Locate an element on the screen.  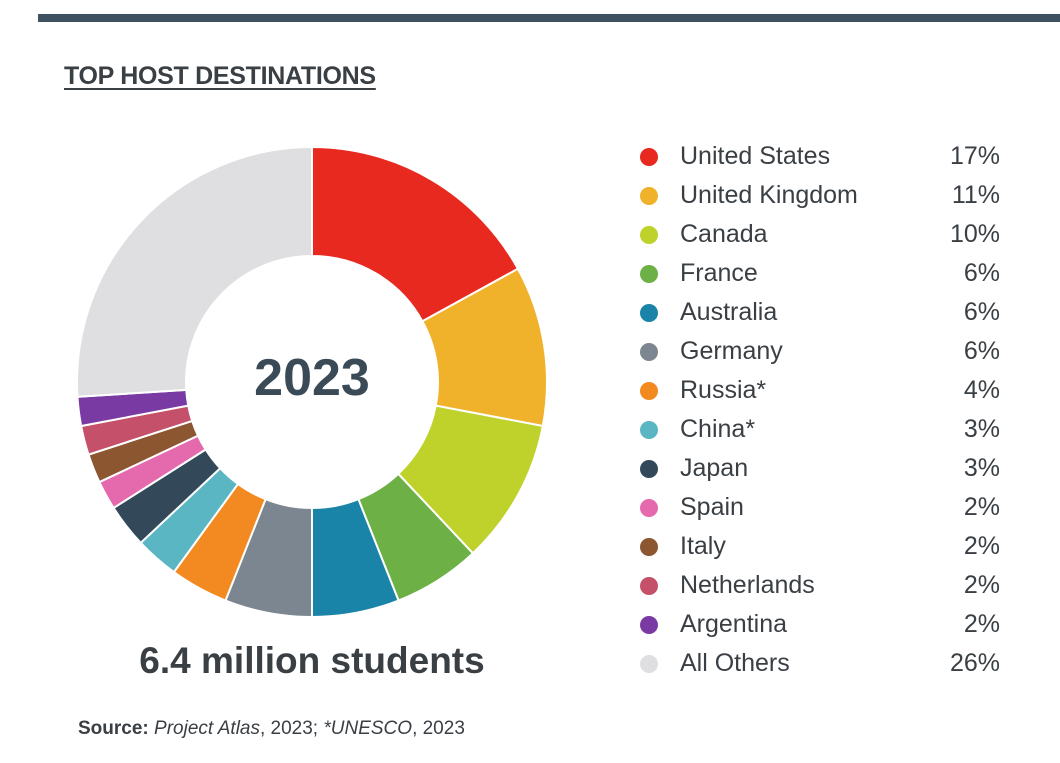
source-end: , 2023 is located at coordinates (438, 728).